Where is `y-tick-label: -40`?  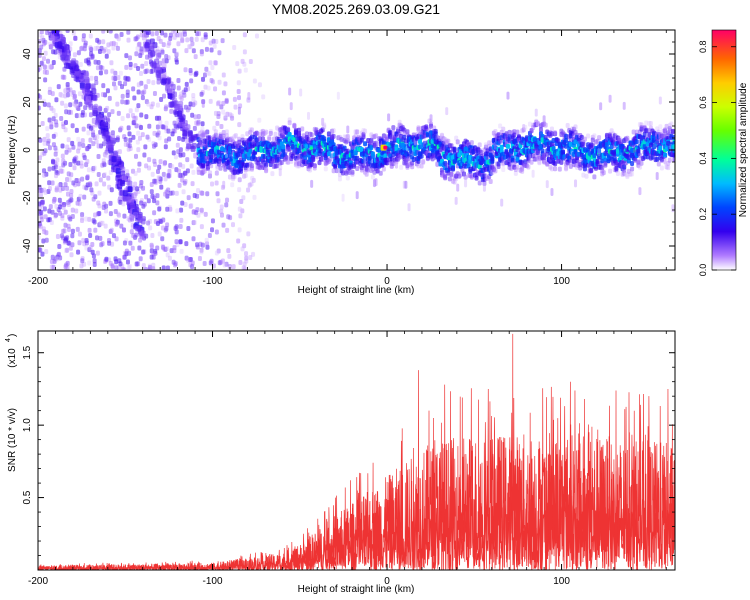 y-tick-label: -40 is located at coordinates (27, 245).